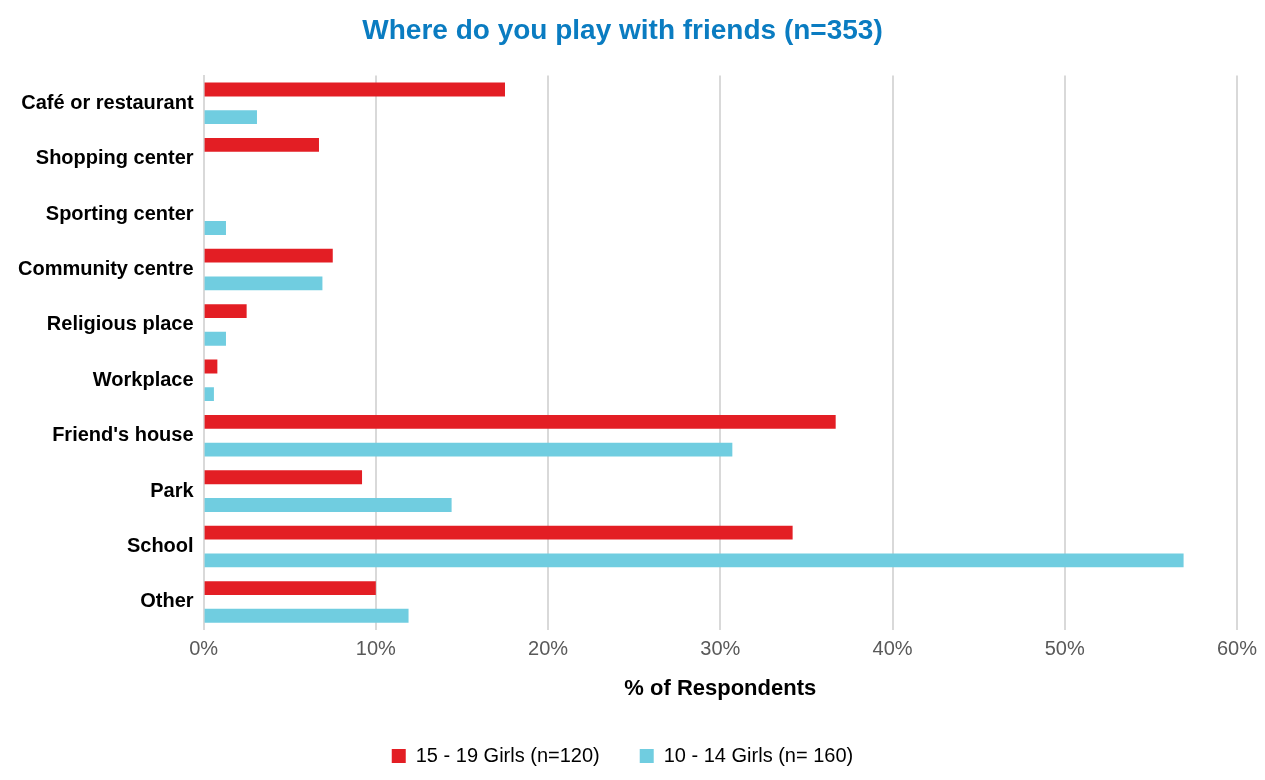  Describe the element at coordinates (120, 323) in the screenshot. I see `y-tick-label: Religious place` at that location.